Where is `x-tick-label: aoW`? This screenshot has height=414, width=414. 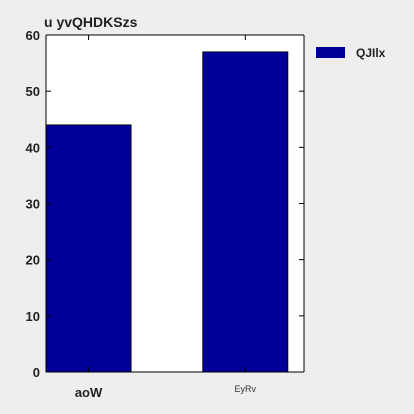
x-tick-label: aoW is located at coordinates (89, 392).